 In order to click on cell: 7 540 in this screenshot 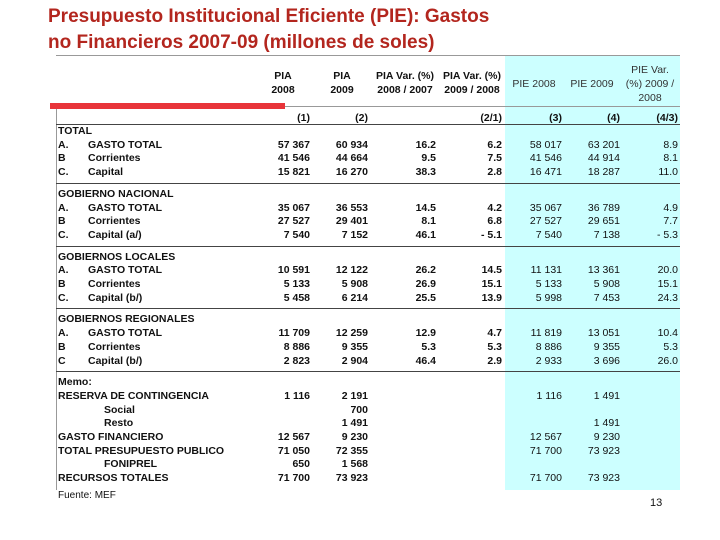, I will do `click(296, 234)`.